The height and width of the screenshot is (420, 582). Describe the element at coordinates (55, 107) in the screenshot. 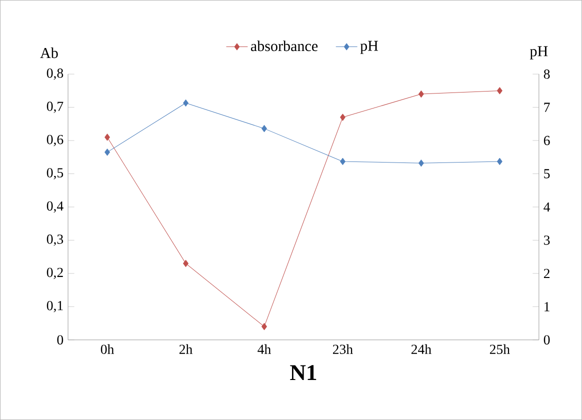

I see `y-tick-label: 0,7` at that location.